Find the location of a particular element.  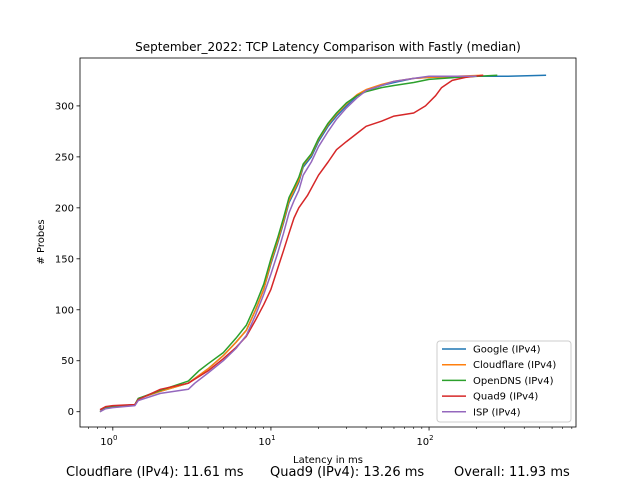

y-tick-label: 150 is located at coordinates (64, 259).